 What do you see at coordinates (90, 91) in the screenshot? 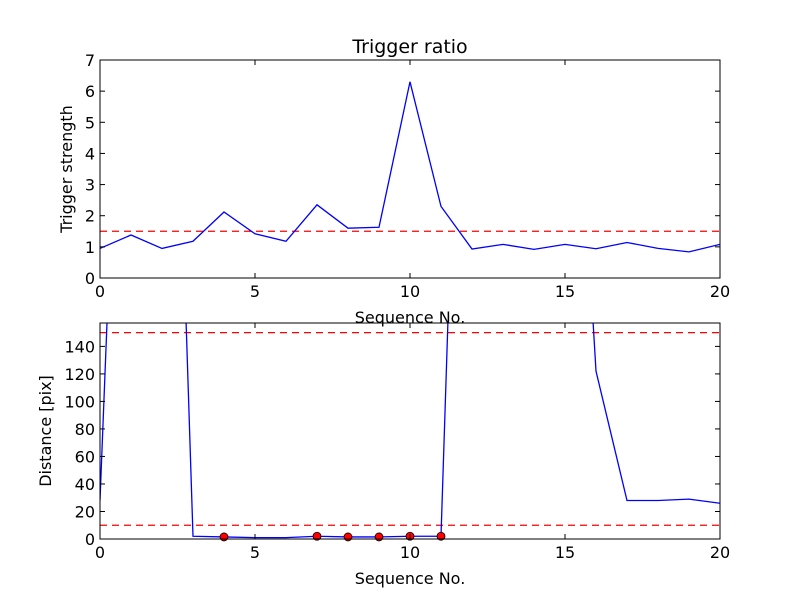
I see `y-tick-label: 6` at bounding box center [90, 91].